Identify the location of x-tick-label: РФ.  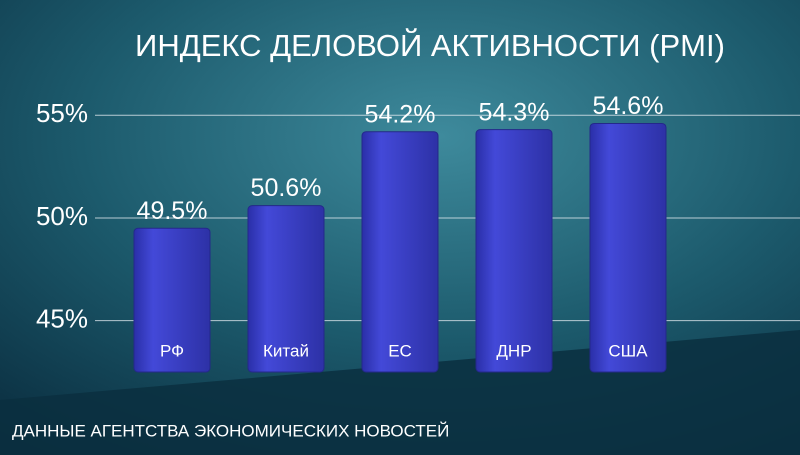
(172, 350).